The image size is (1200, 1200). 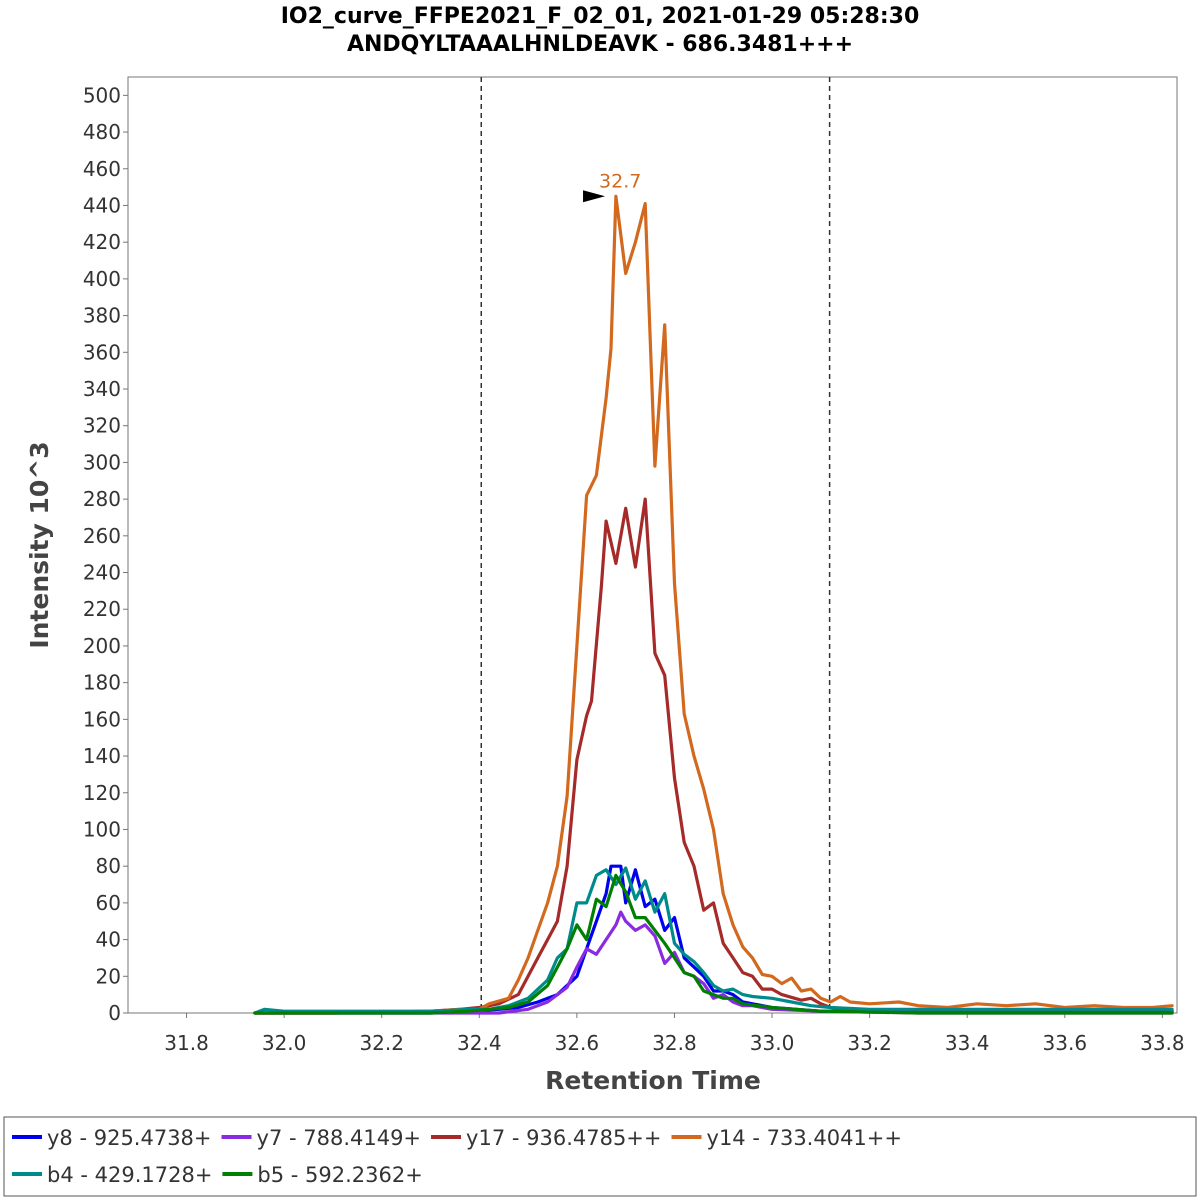 What do you see at coordinates (102, 205) in the screenshot?
I see `y-tick-label: 440` at bounding box center [102, 205].